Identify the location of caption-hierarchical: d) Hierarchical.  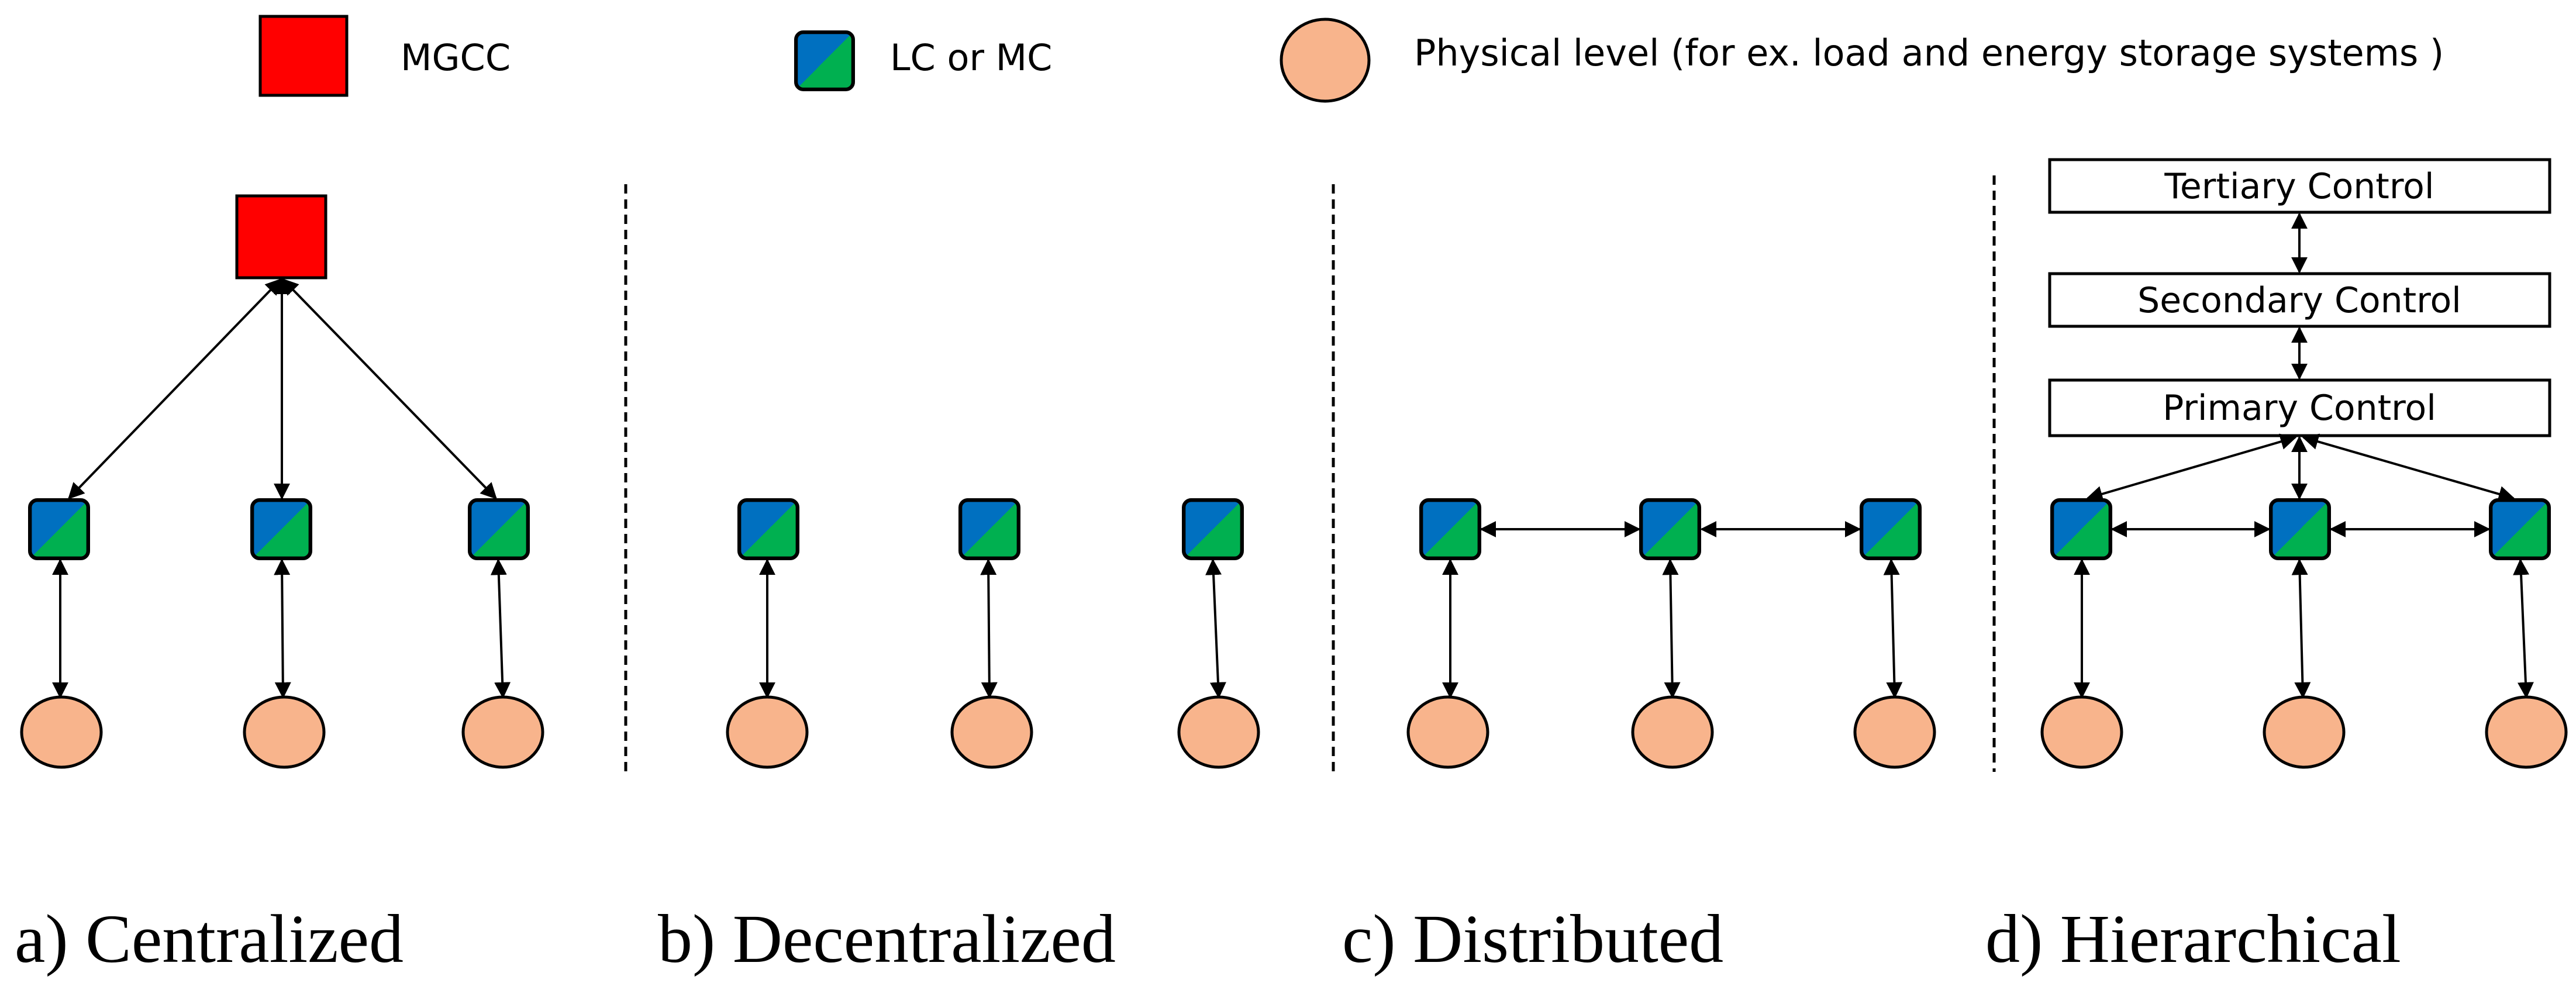
(2193, 939).